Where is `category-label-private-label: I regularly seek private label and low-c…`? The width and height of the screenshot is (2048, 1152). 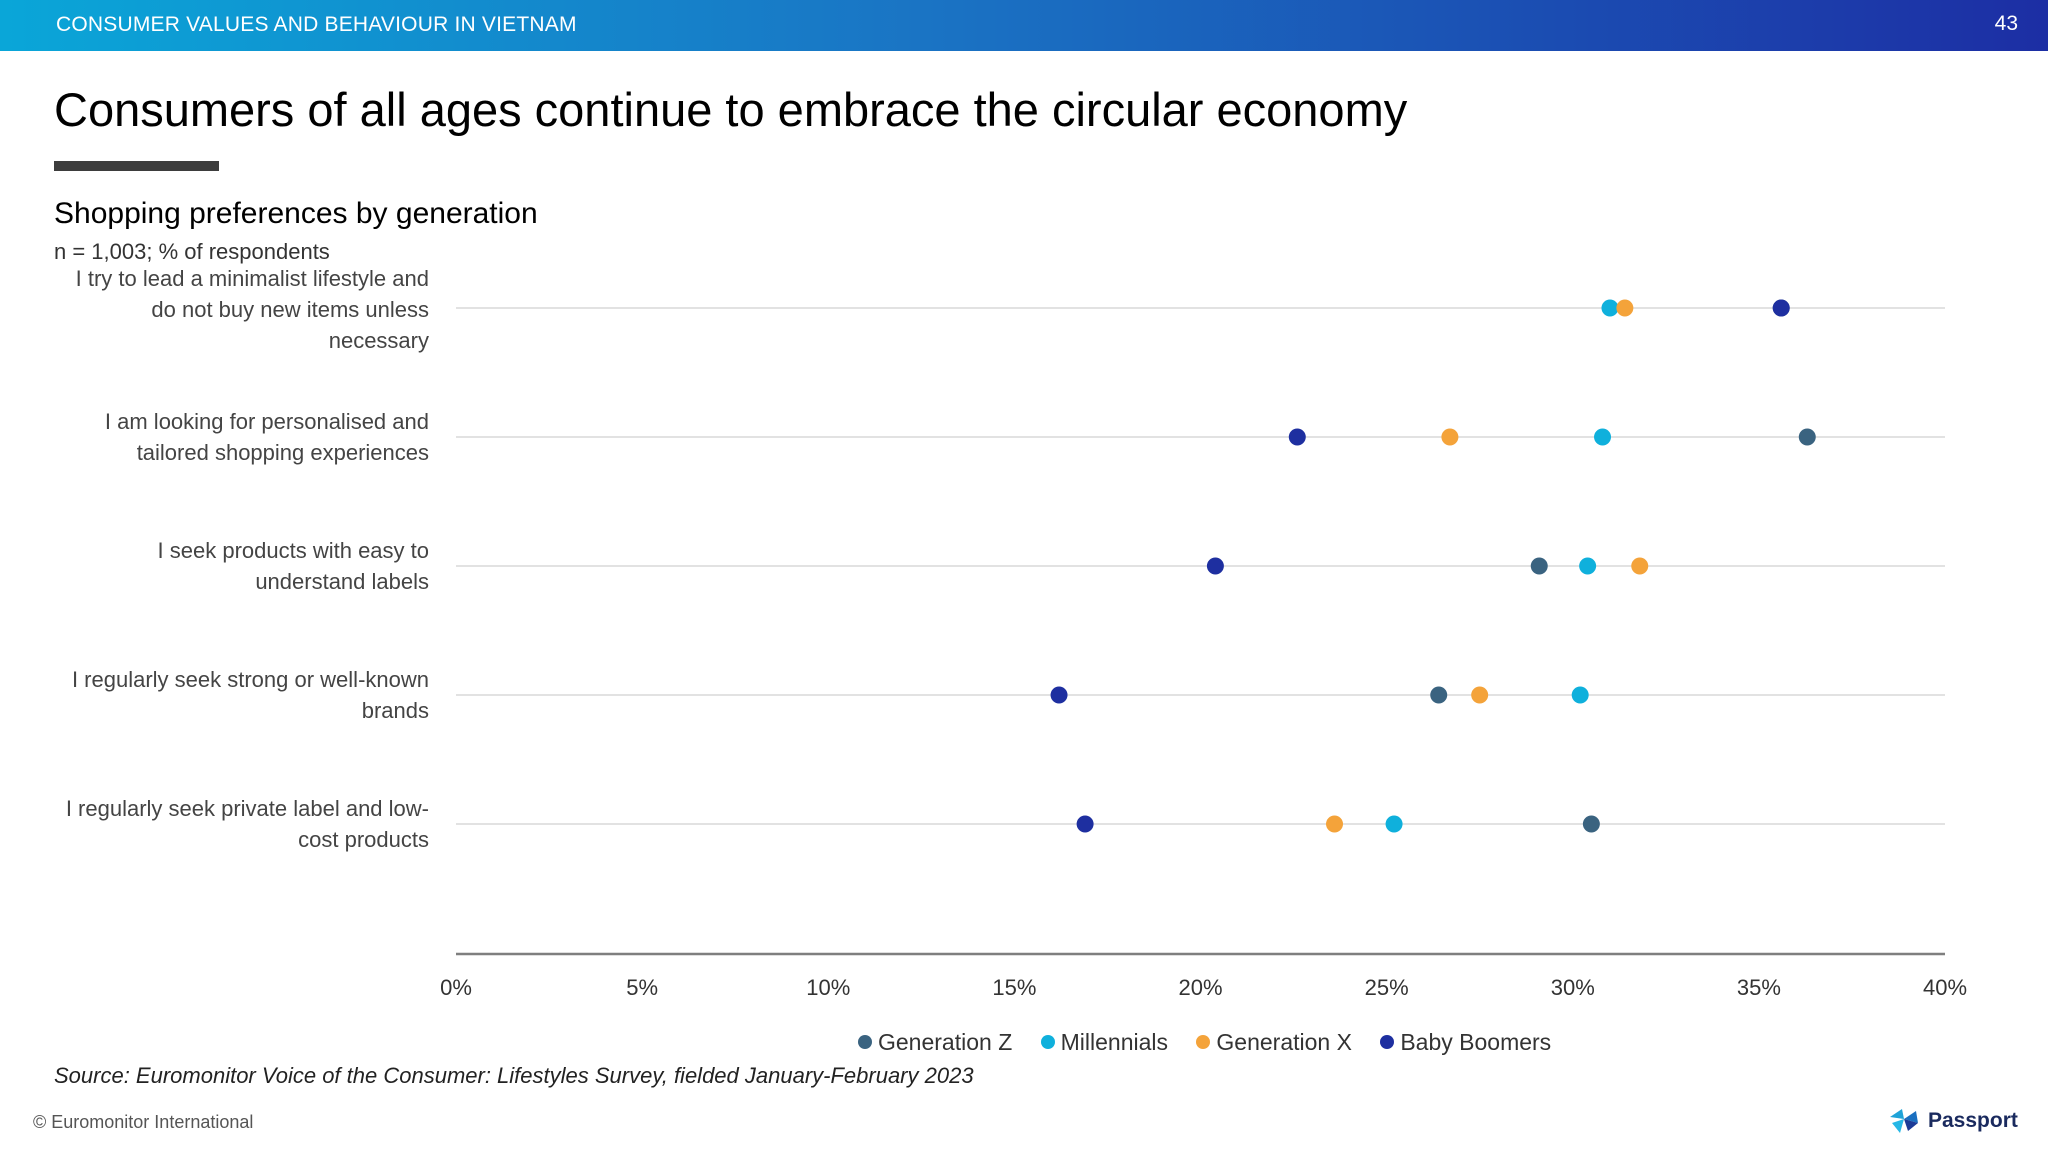
category-label-private-label: I regularly seek private label and low-c… is located at coordinates (247, 824).